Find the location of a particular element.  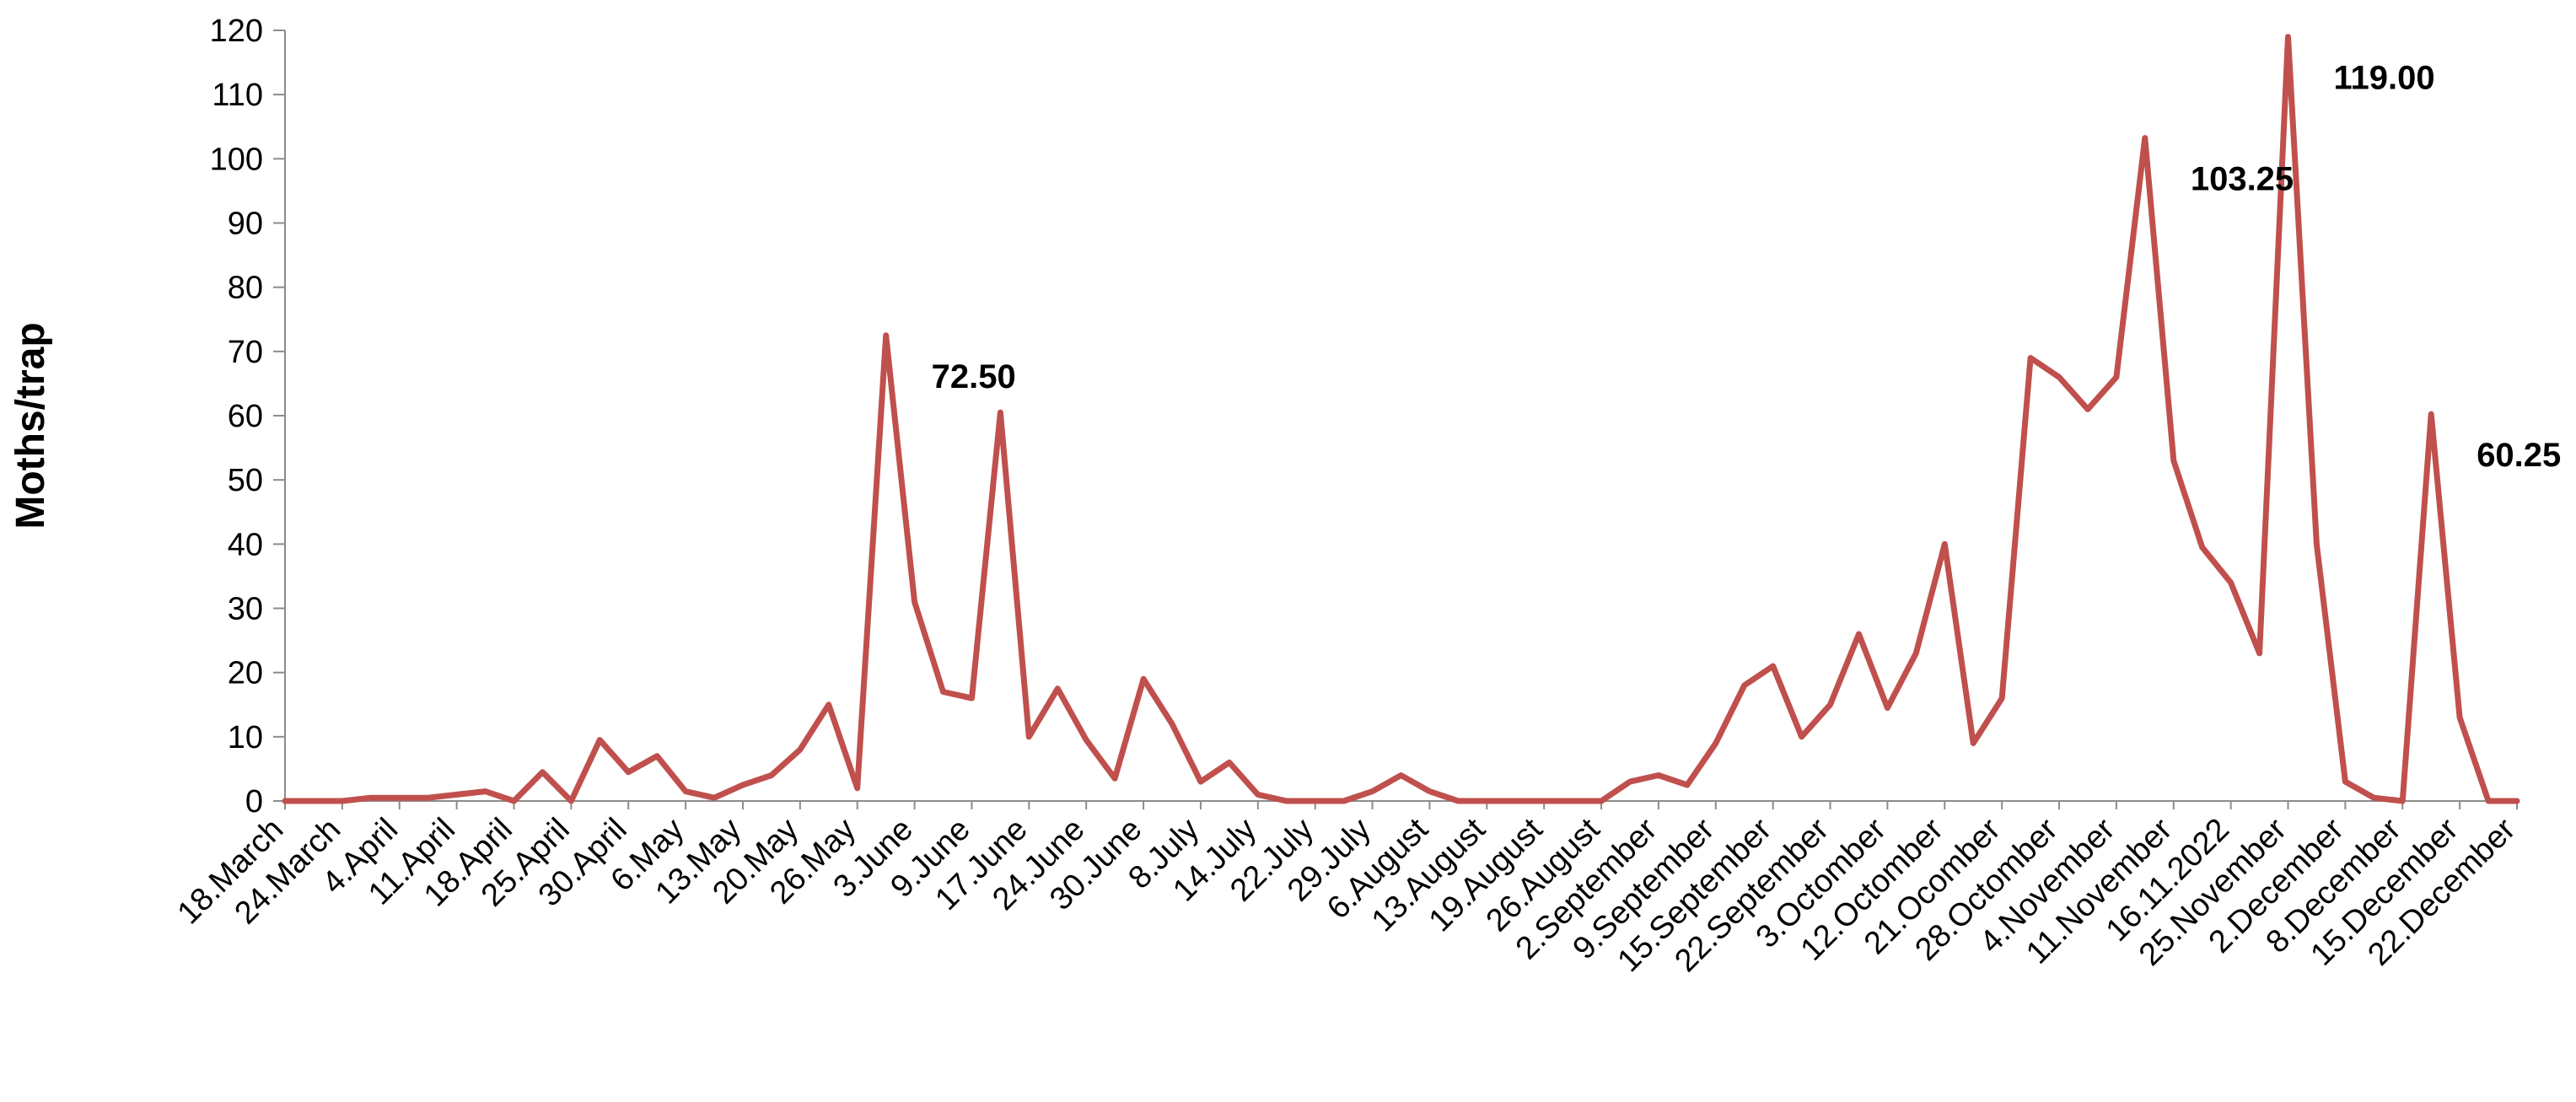

y-tick-label: 50 is located at coordinates (245, 480).